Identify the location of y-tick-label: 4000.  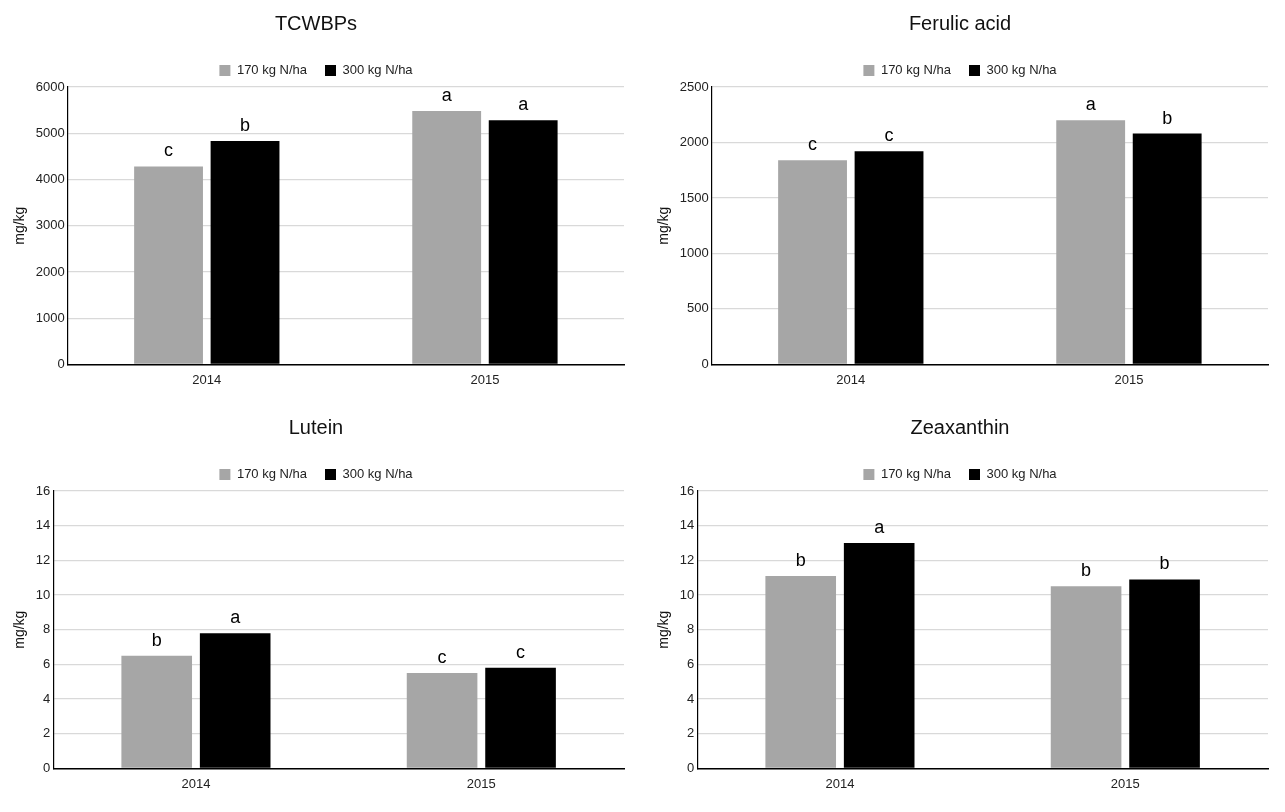
(50, 179).